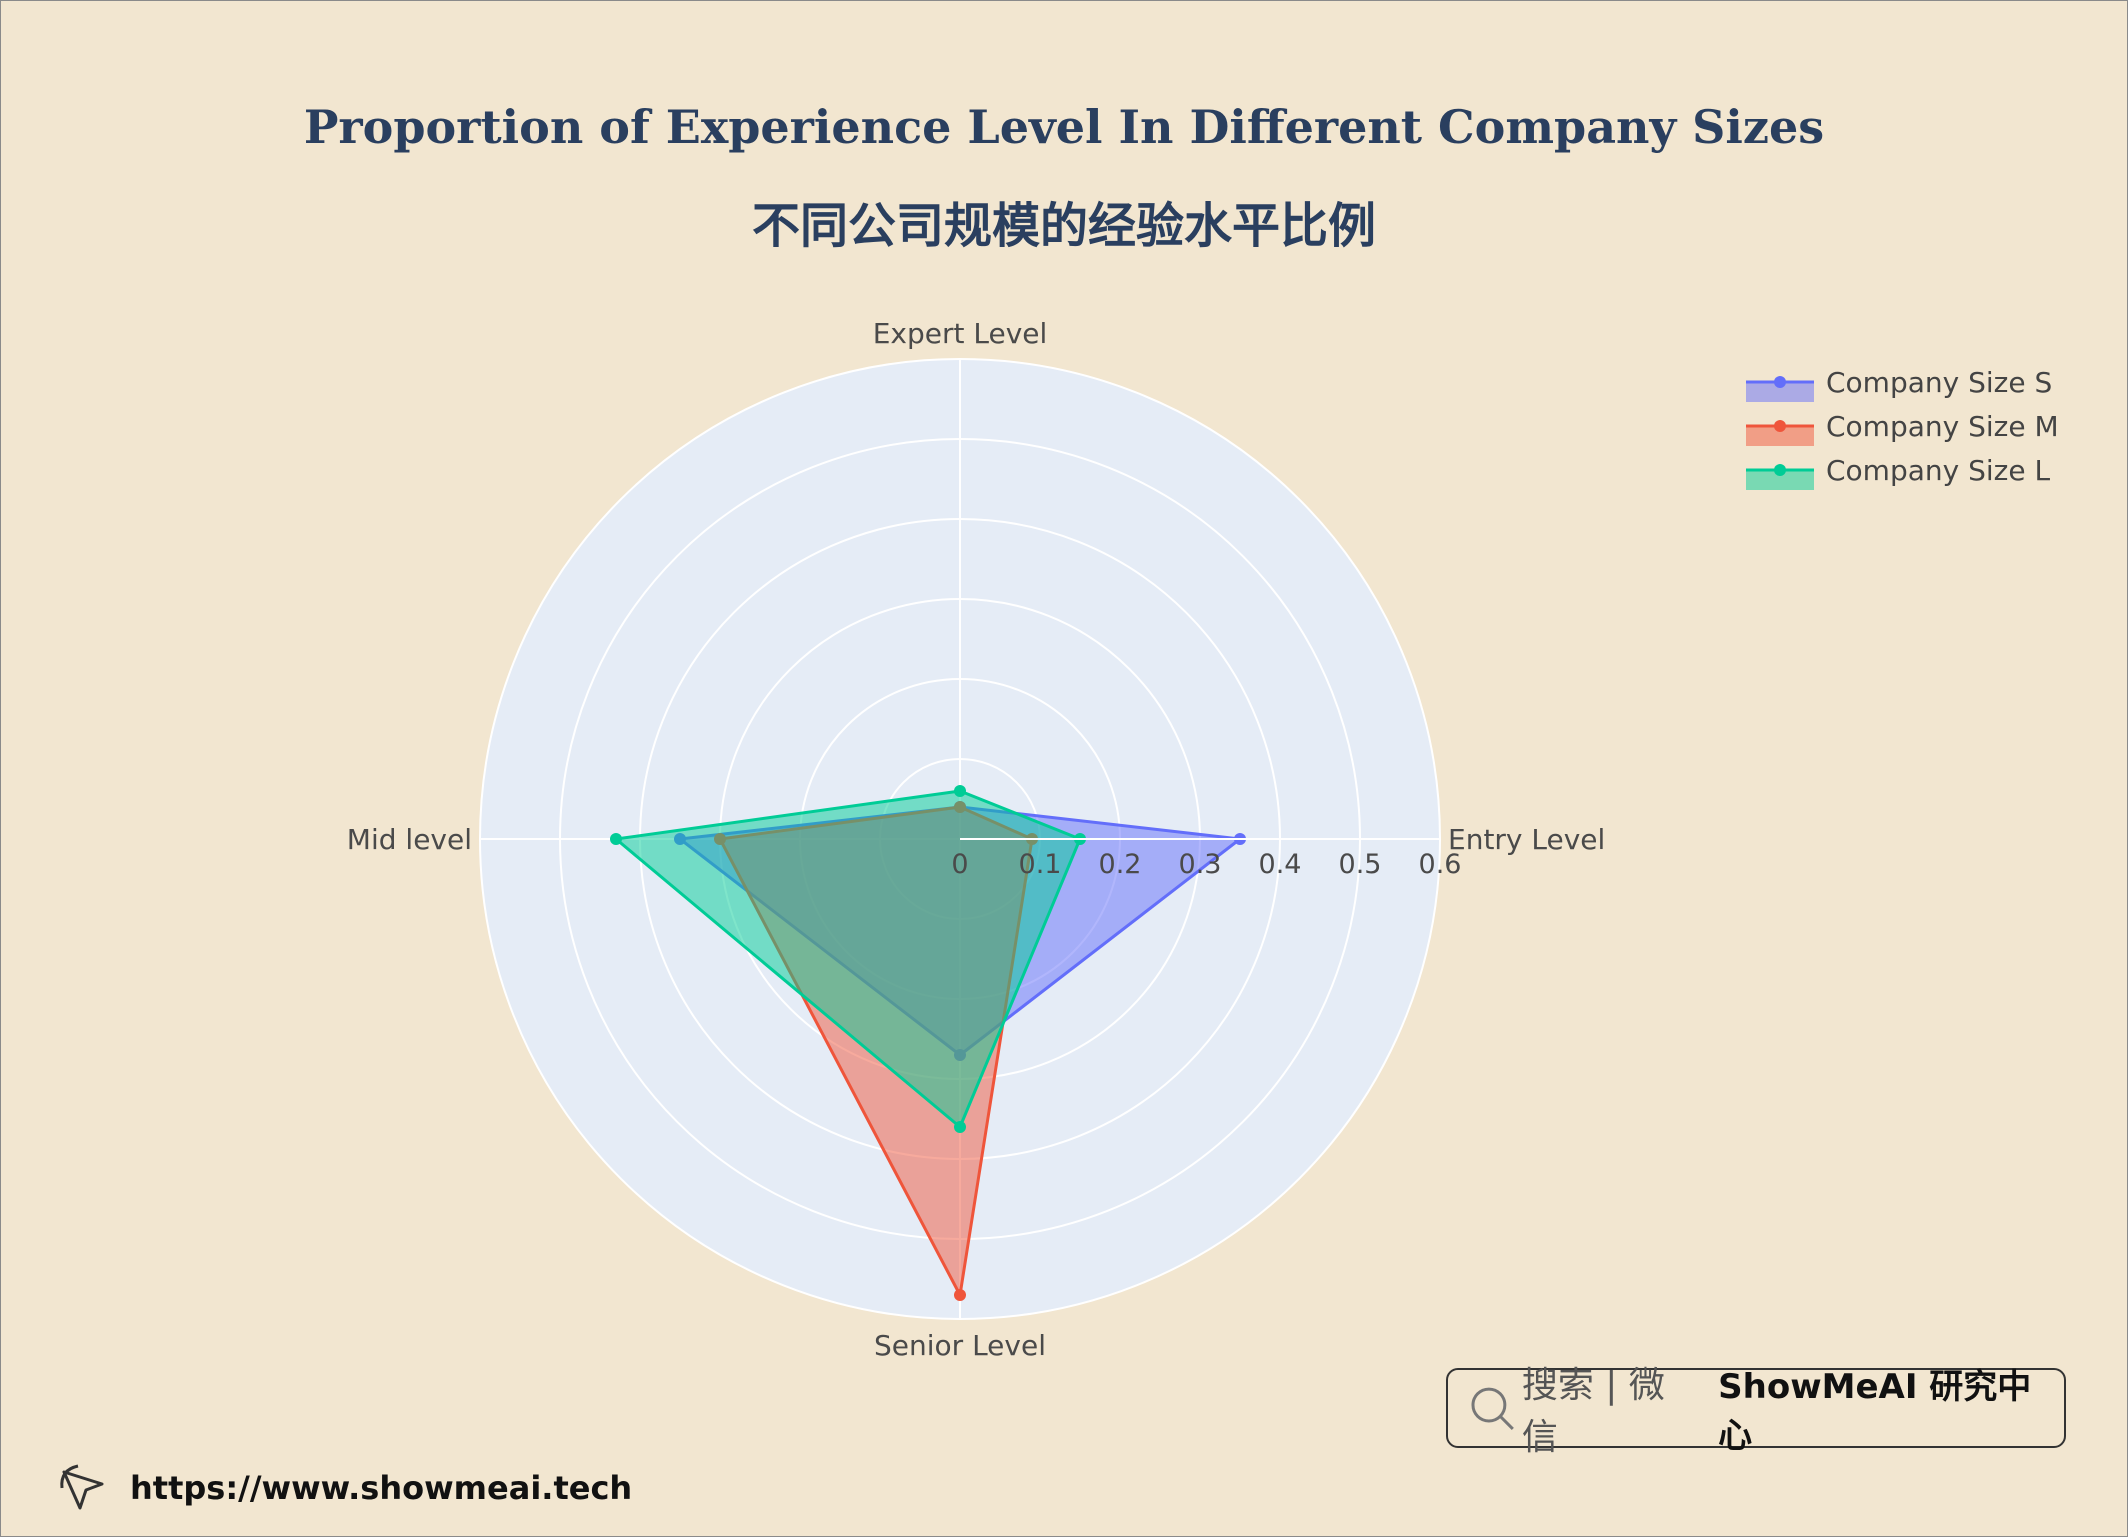  I want to click on footer-url: https://www.showmeai.tech, so click(381, 1488).